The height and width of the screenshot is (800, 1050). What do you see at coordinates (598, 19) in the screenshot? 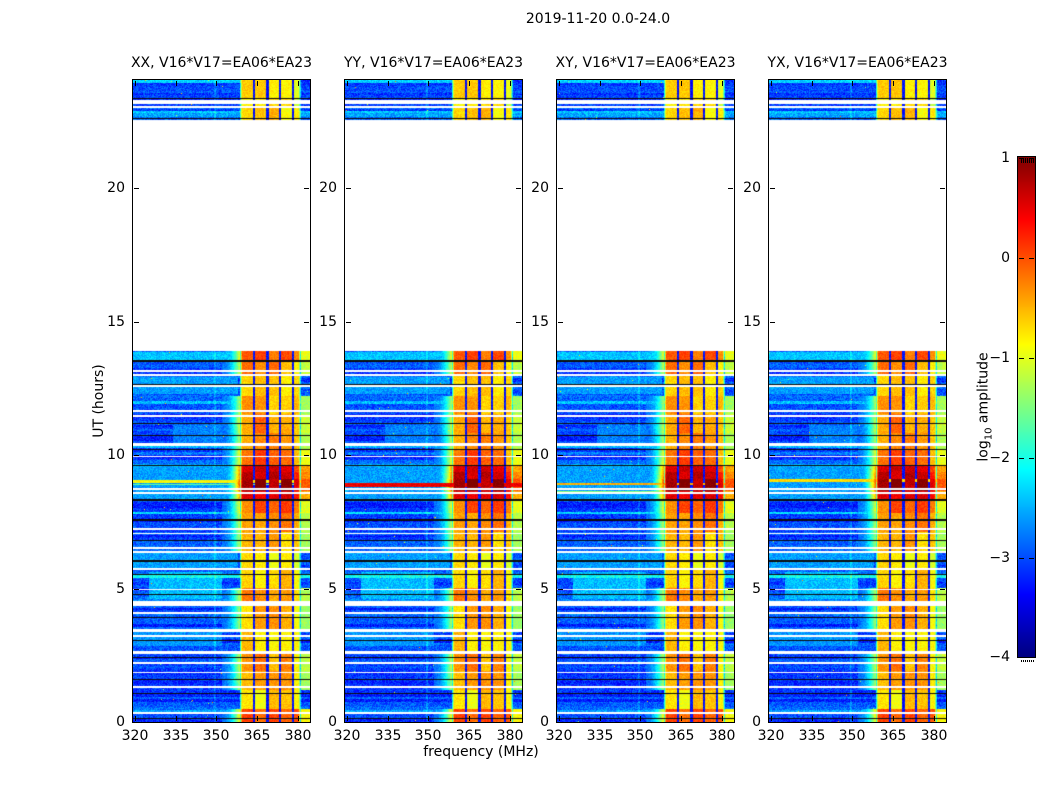
I see `figure-title: 2019-11-20 0.0-24.0` at bounding box center [598, 19].